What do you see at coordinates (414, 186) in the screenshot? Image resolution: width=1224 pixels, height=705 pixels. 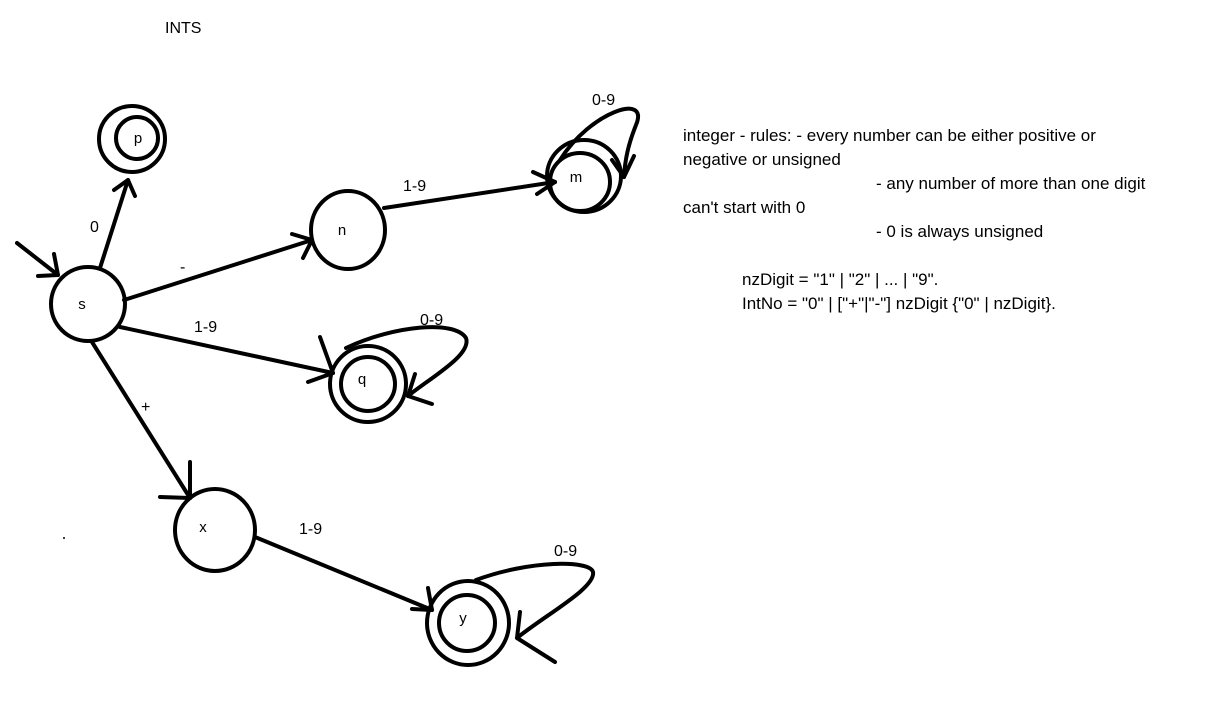 I see `transition-label-n-m: 1-9` at bounding box center [414, 186].